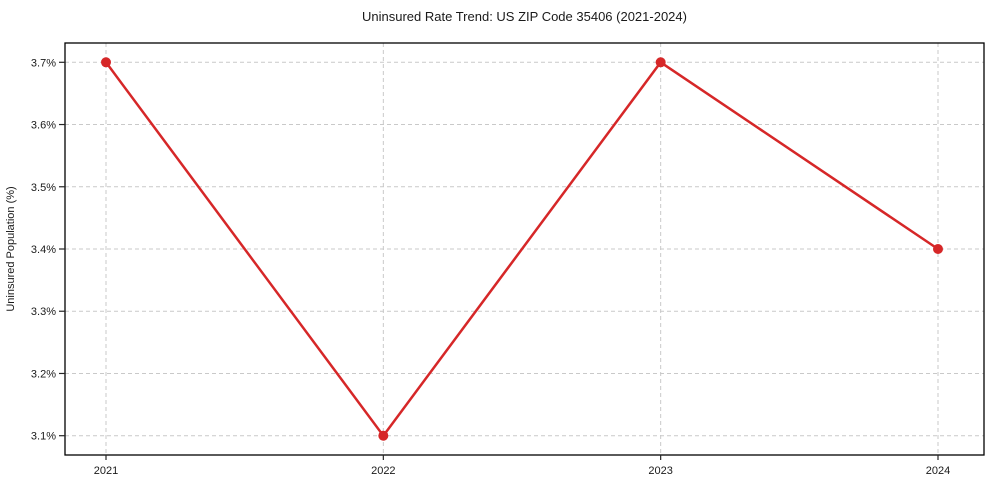 The image size is (989, 490). Describe the element at coordinates (660, 471) in the screenshot. I see `x-tick-label: 2023` at that location.